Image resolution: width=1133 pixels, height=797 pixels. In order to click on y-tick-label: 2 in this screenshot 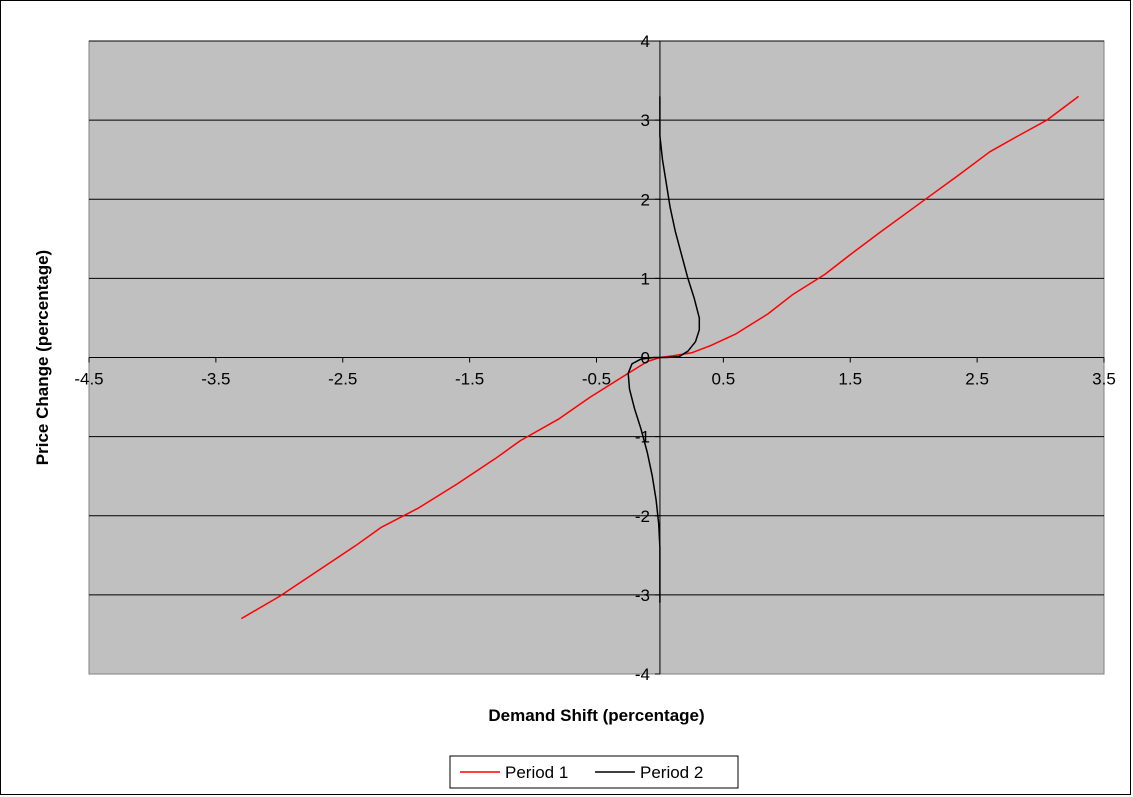, I will do `click(644, 199)`.